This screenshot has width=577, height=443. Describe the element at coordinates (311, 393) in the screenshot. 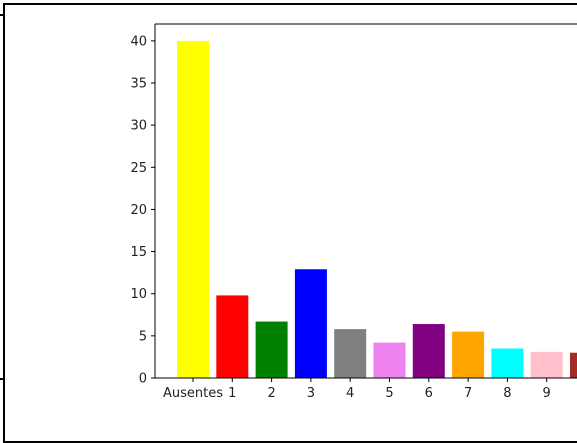

I see `x-tick-label: 3` at that location.